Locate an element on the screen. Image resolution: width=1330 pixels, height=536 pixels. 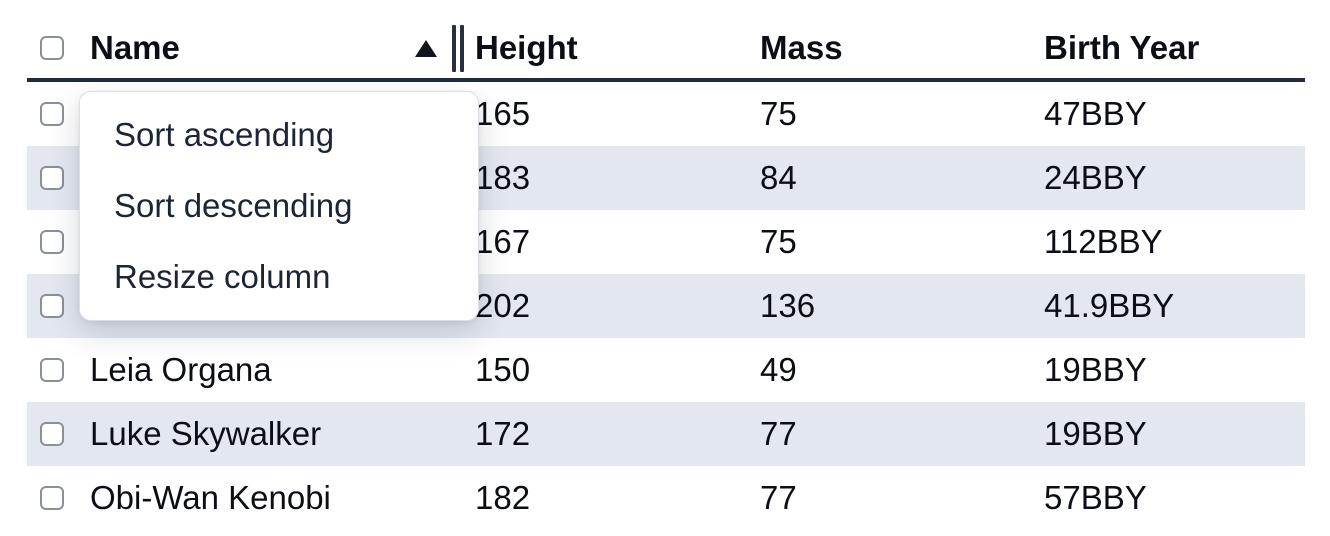
menu-item-resize-column: Resize column is located at coordinates (279, 276).